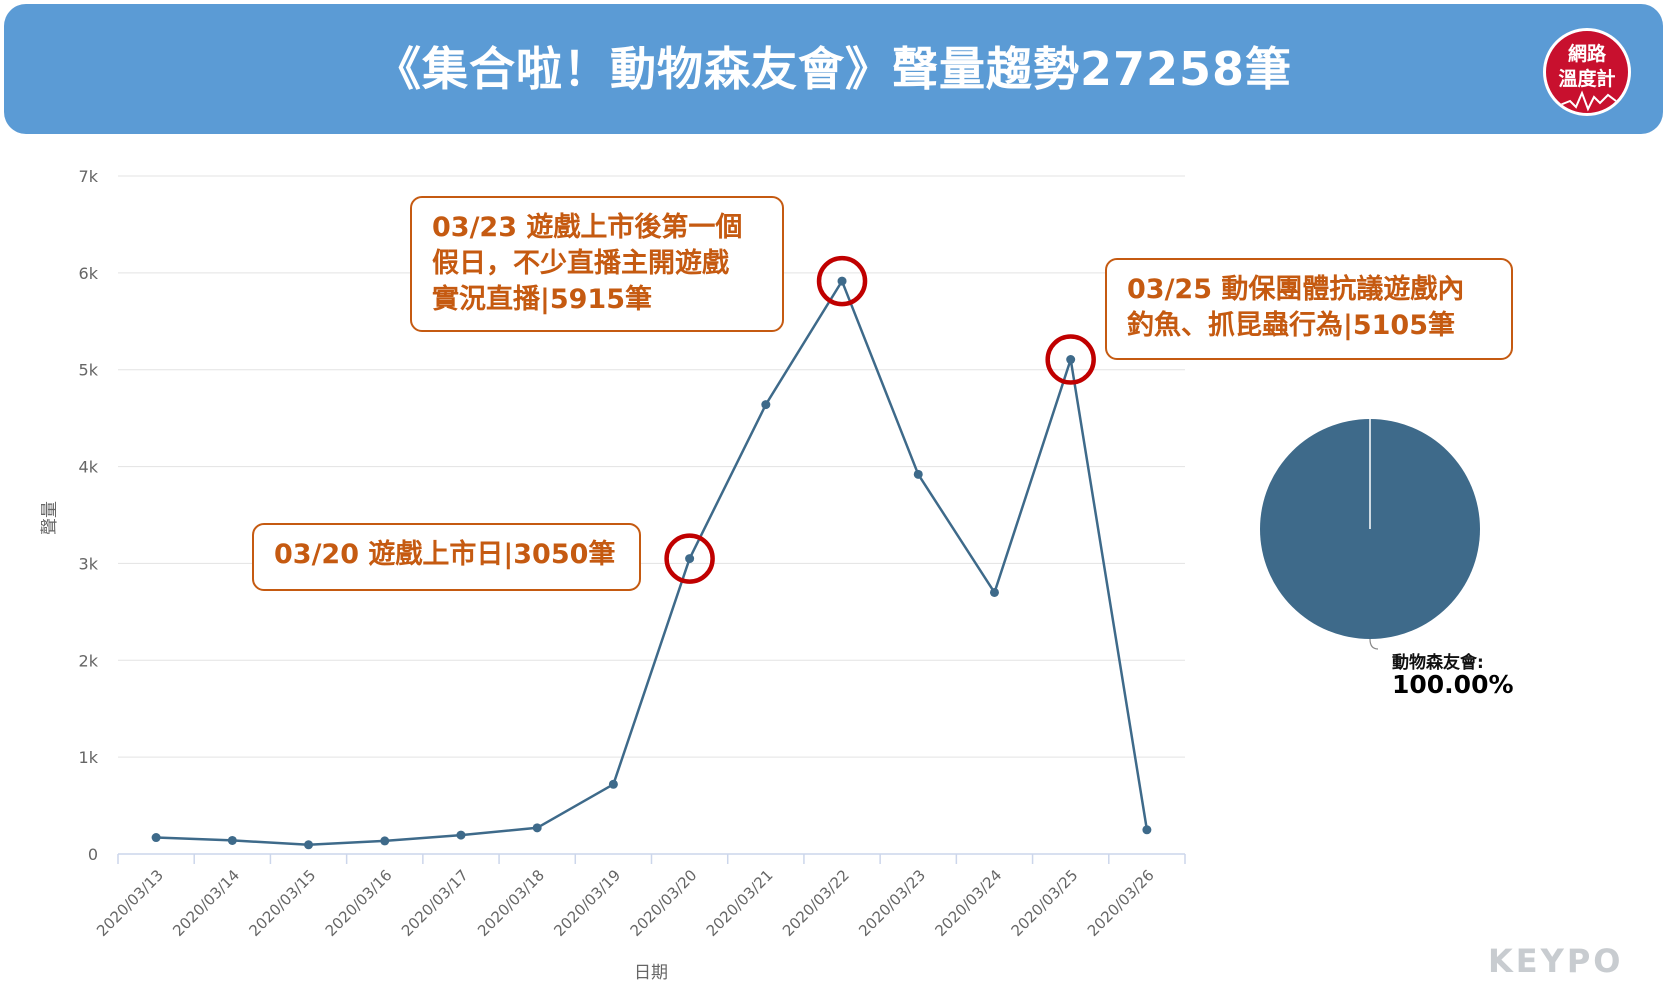  What do you see at coordinates (130, 903) in the screenshot?
I see `x-tick-label: 2020/03/13` at bounding box center [130, 903].